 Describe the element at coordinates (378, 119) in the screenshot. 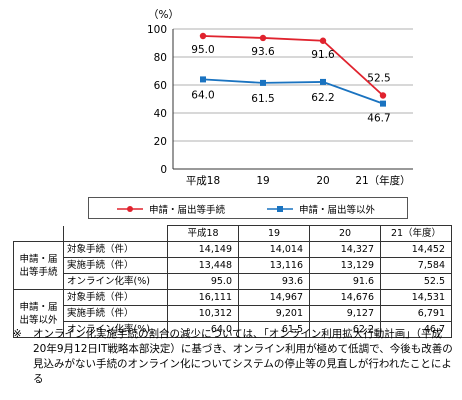

I see `data-label: 46.7` at that location.